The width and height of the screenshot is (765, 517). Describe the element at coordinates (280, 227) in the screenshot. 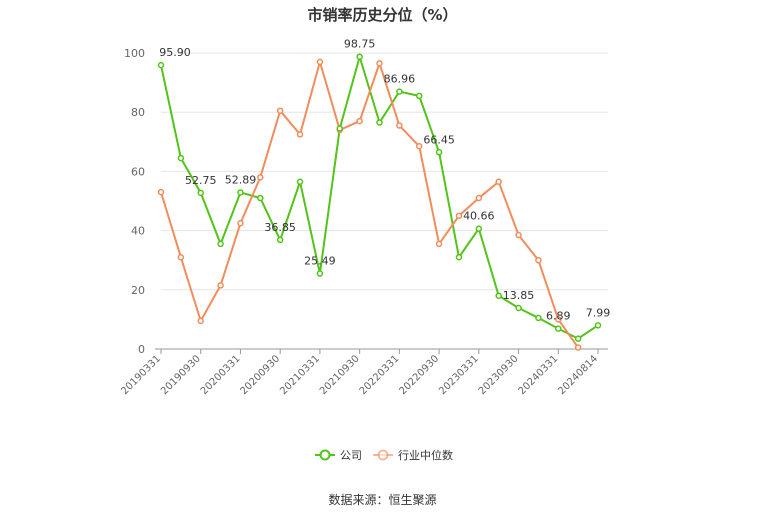

I see `data-label: 36.85` at that location.